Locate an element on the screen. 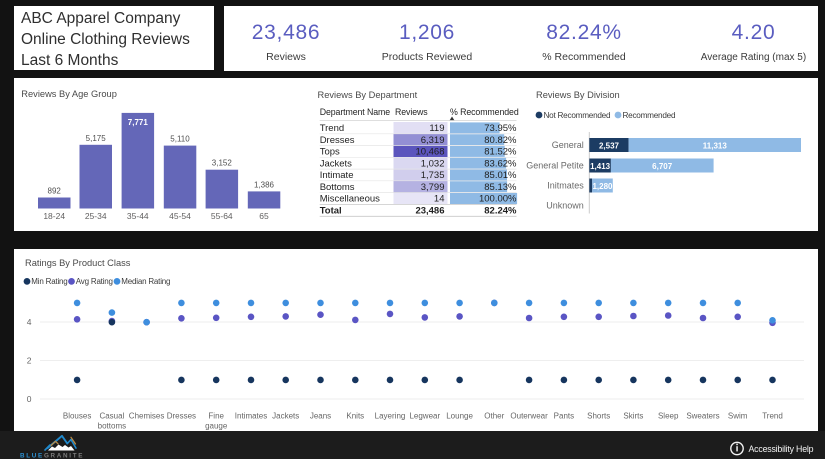 The image size is (825, 459). svg-text: 119 is located at coordinates (436, 128).